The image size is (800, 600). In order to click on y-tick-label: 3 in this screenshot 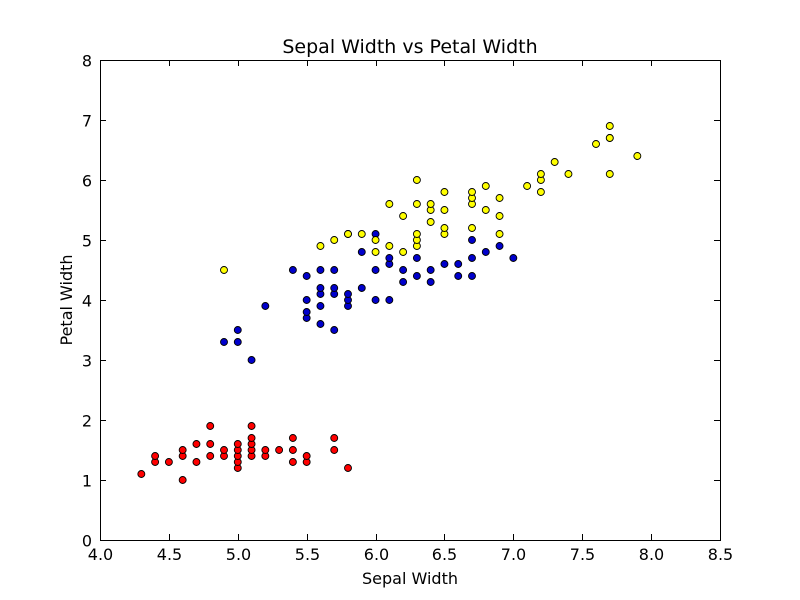, I will do `click(87, 361)`.